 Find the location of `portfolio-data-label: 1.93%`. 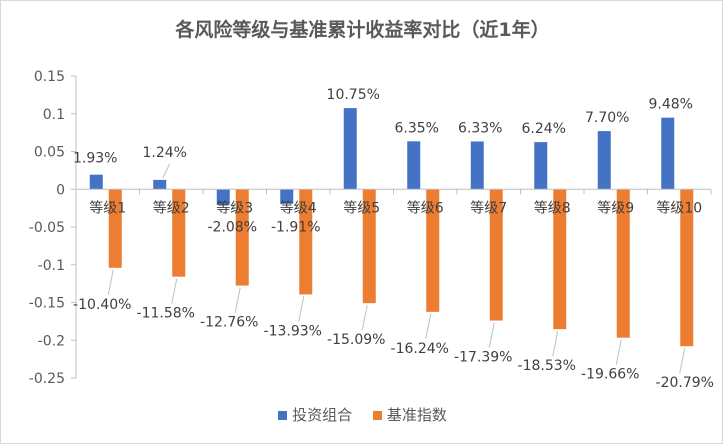

portfolio-data-label: 1.93% is located at coordinates (95, 159).